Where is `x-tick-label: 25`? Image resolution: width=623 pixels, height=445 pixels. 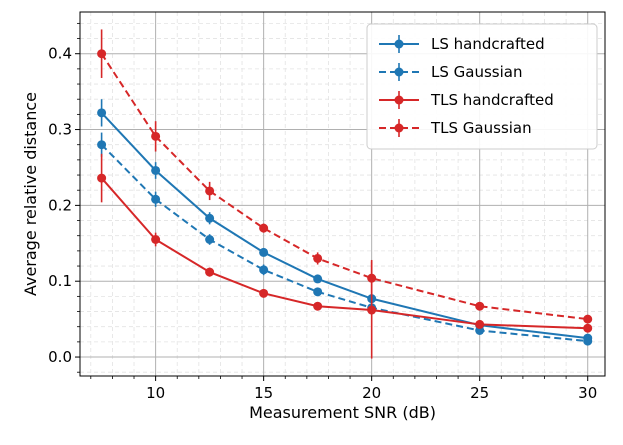
x-tick-label: 25 is located at coordinates (479, 393).